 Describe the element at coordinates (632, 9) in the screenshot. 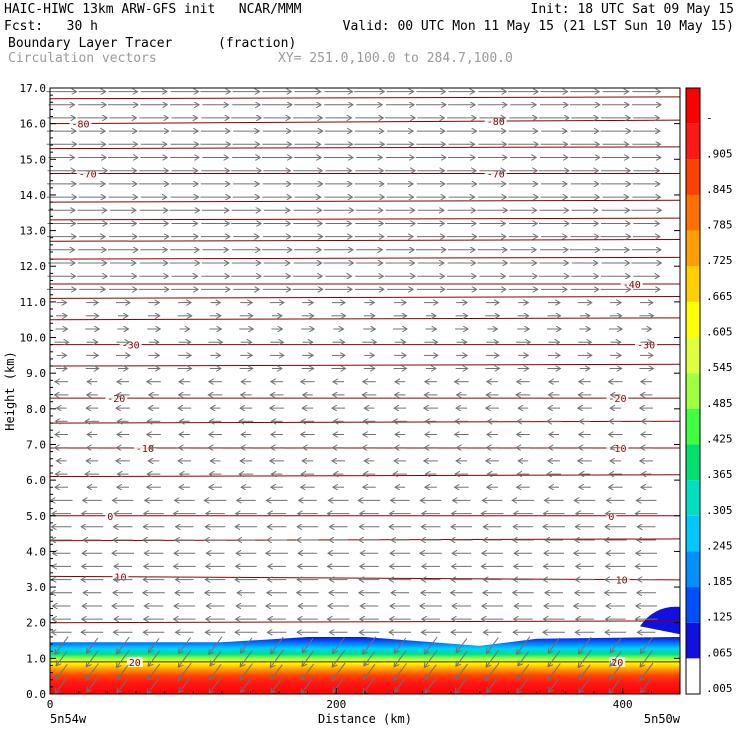

I see `init-time: Init: 18 UTC Sat 09 May 15` at that location.